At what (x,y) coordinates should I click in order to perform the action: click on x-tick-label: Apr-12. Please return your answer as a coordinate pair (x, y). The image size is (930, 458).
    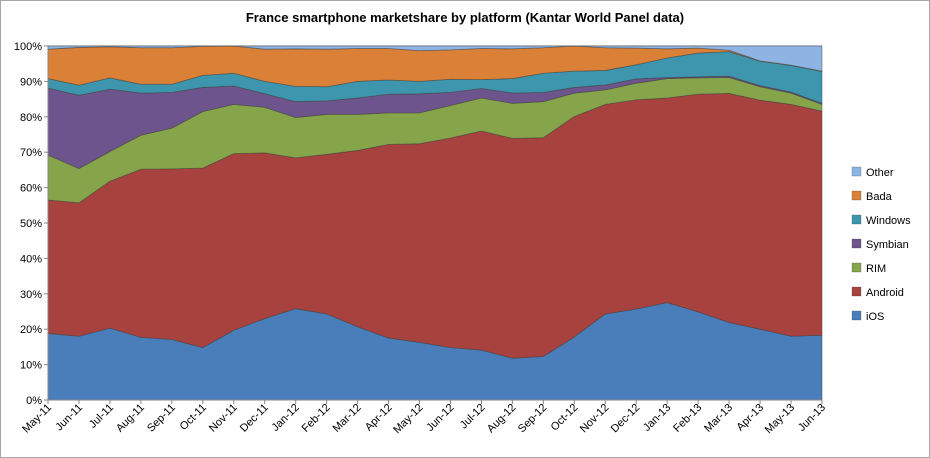
    Looking at the image, I should click on (379, 418).